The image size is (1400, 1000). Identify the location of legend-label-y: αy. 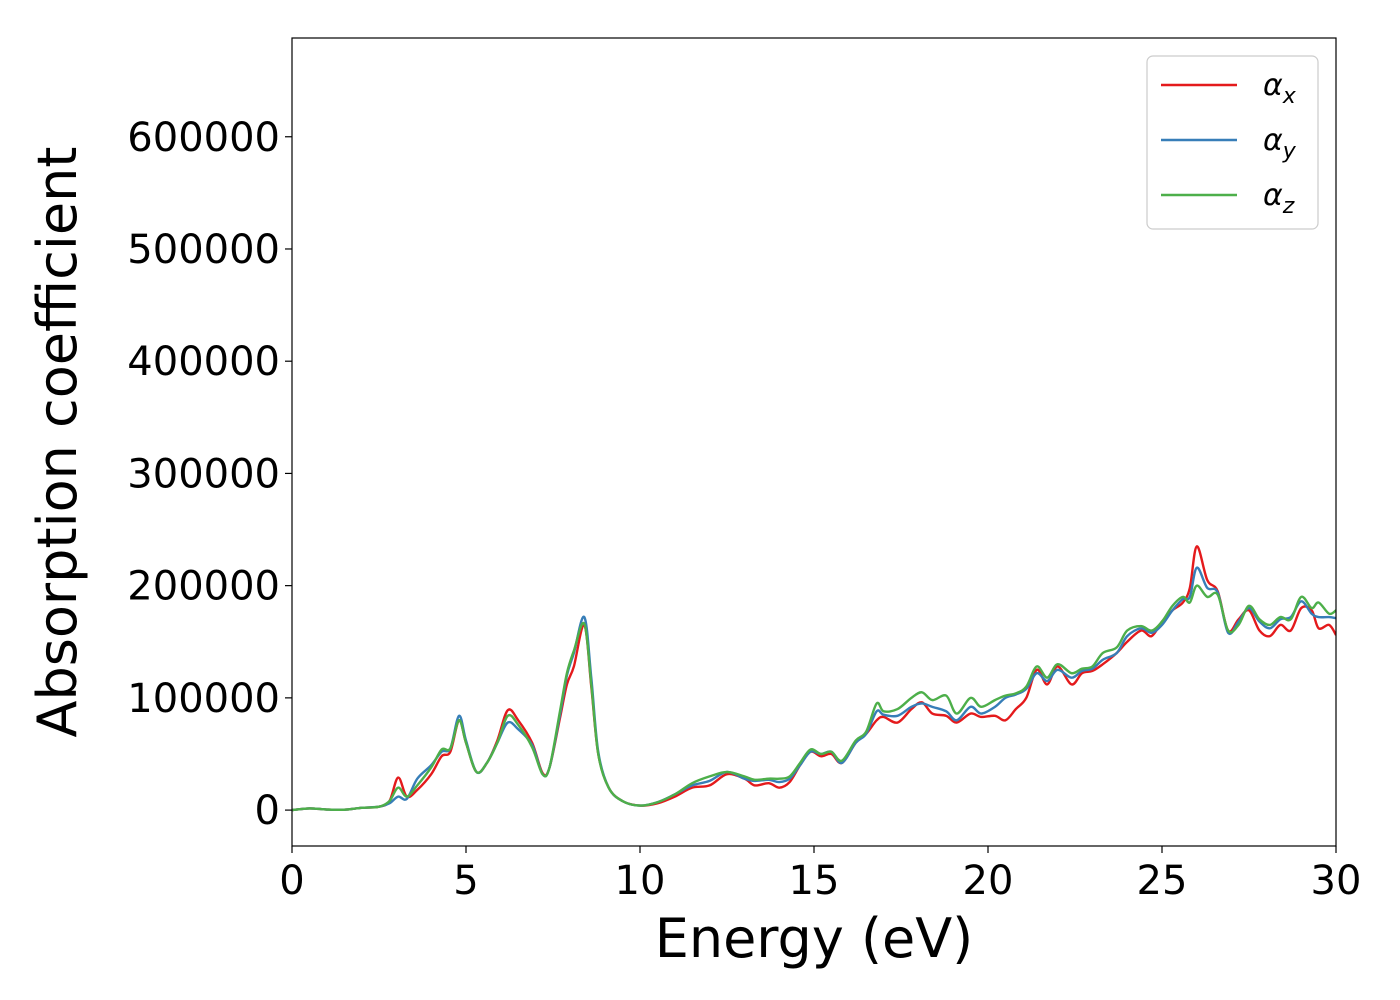
(1280, 143).